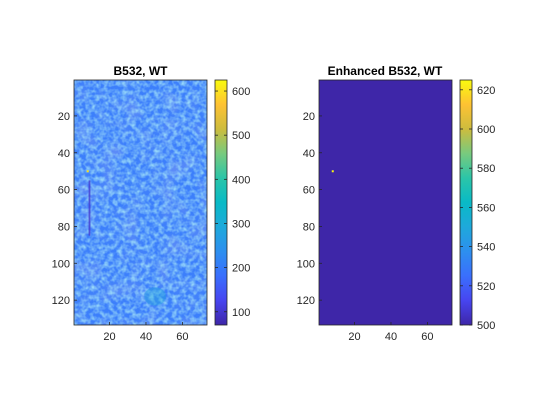  I want to click on right-colorbar-tick-label: 500, so click(486, 326).